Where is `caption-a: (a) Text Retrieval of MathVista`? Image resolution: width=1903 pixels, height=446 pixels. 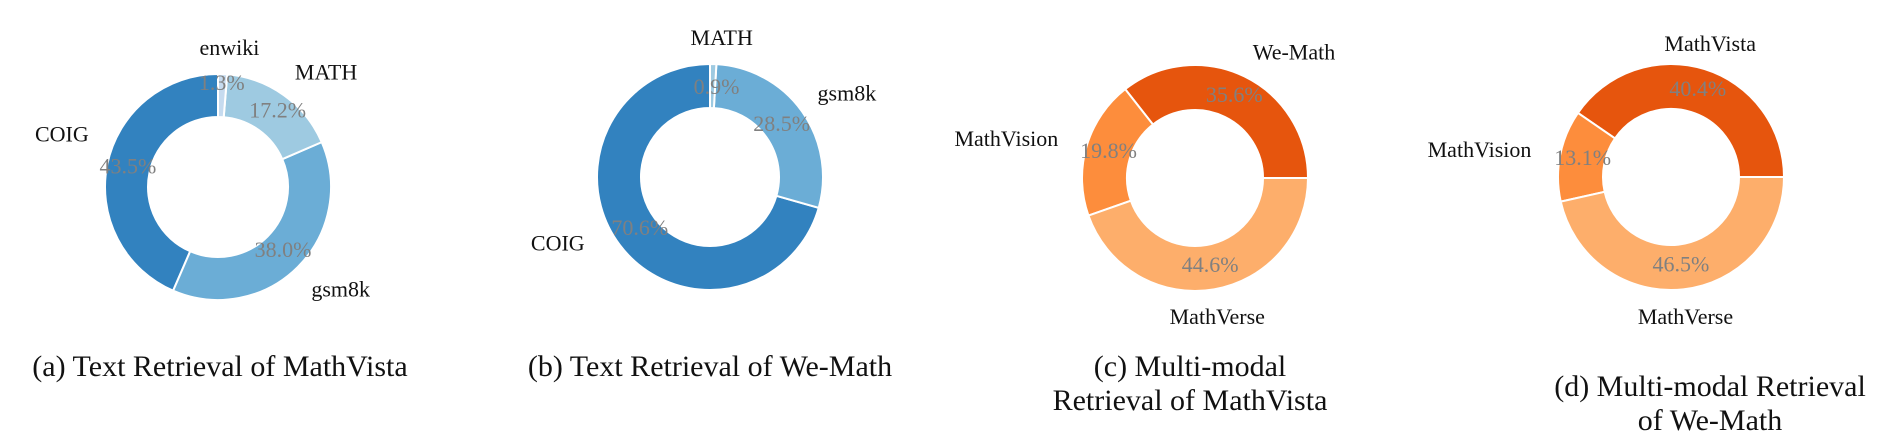
caption-a: (a) Text Retrieval of MathVista is located at coordinates (220, 366).